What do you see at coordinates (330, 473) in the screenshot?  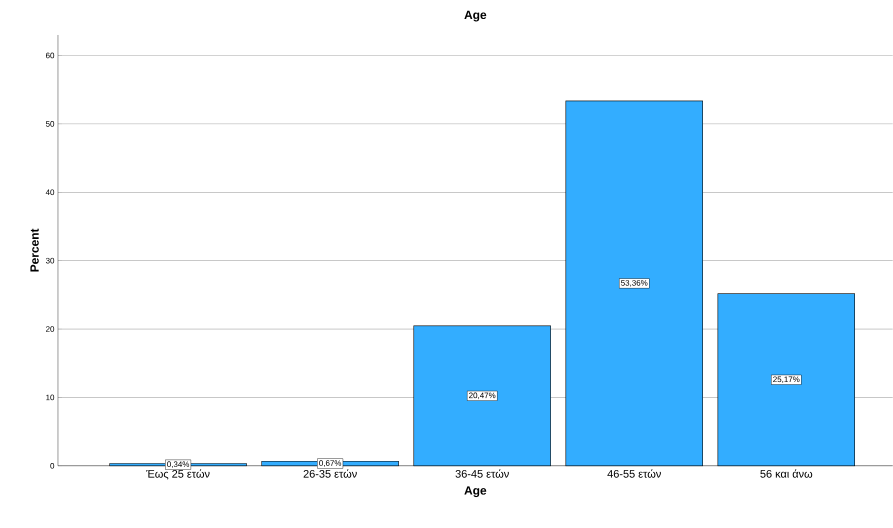 I see `x-tick-label: 26-35 ετών` at bounding box center [330, 473].